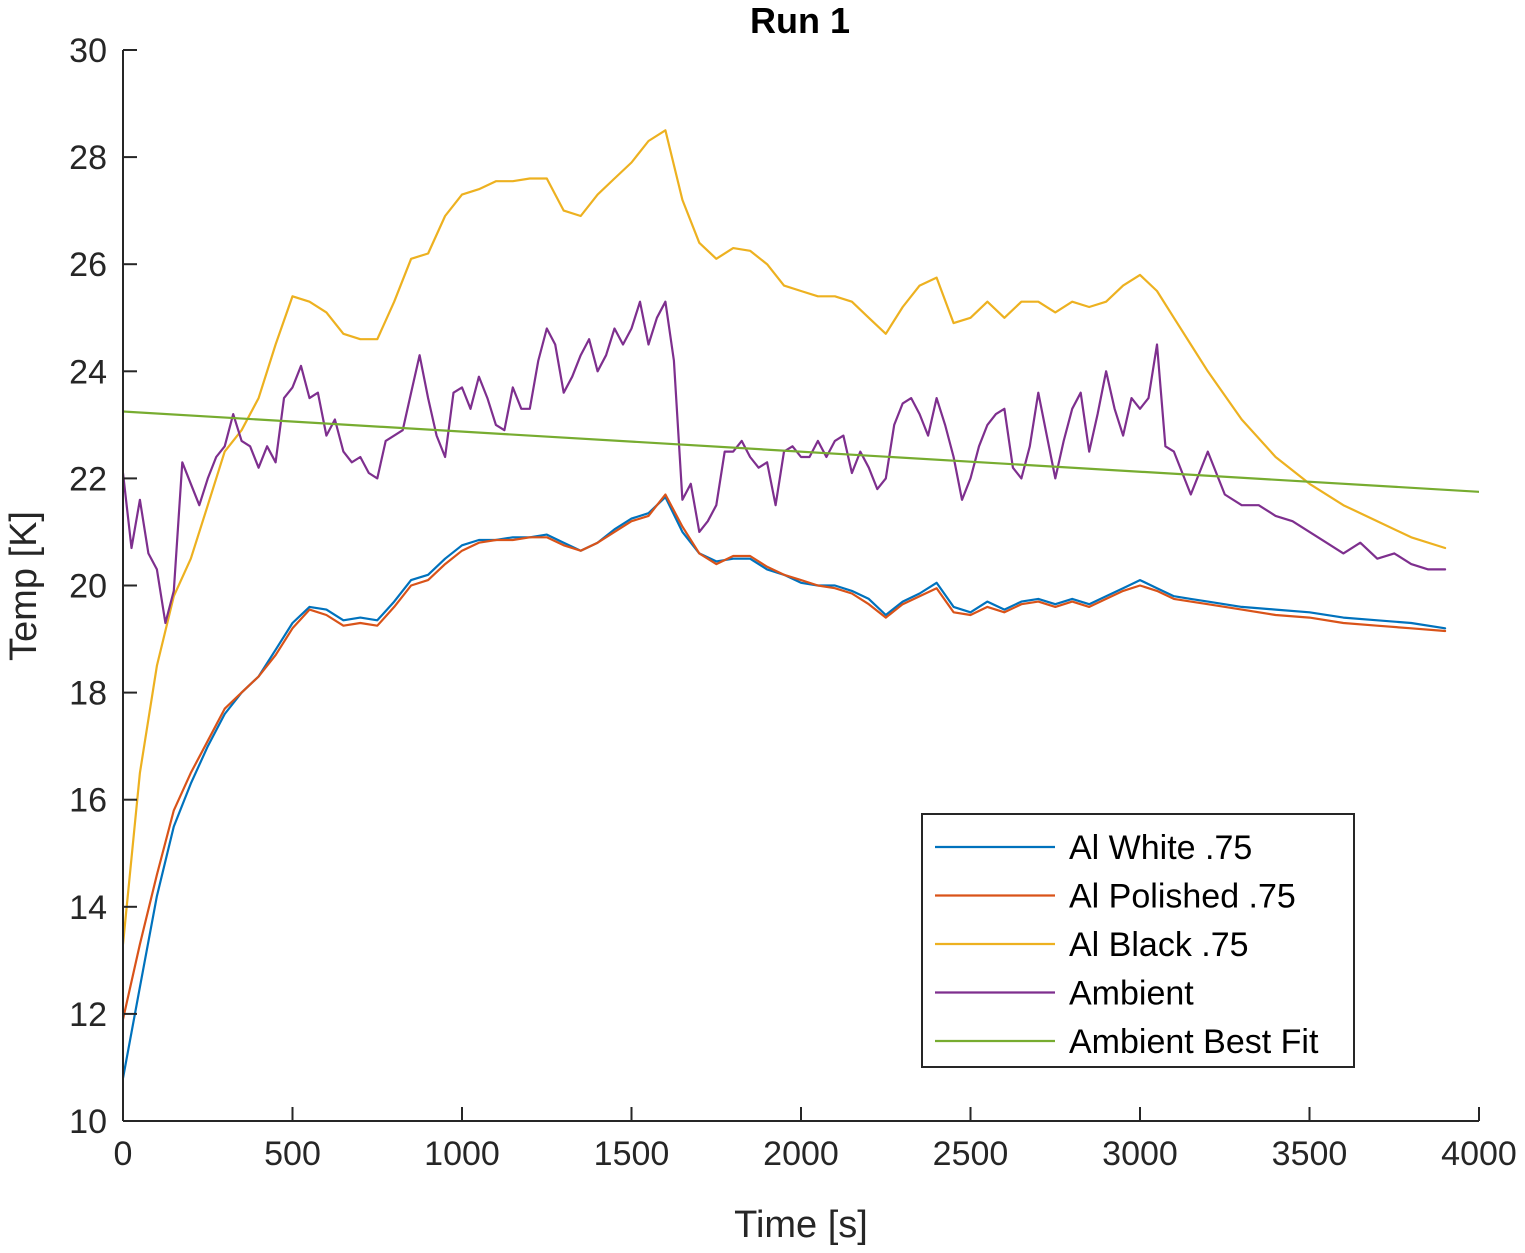 Image resolution: width=1525 pixels, height=1253 pixels. What do you see at coordinates (462, 1154) in the screenshot?
I see `x-tick-label: 1000` at bounding box center [462, 1154].